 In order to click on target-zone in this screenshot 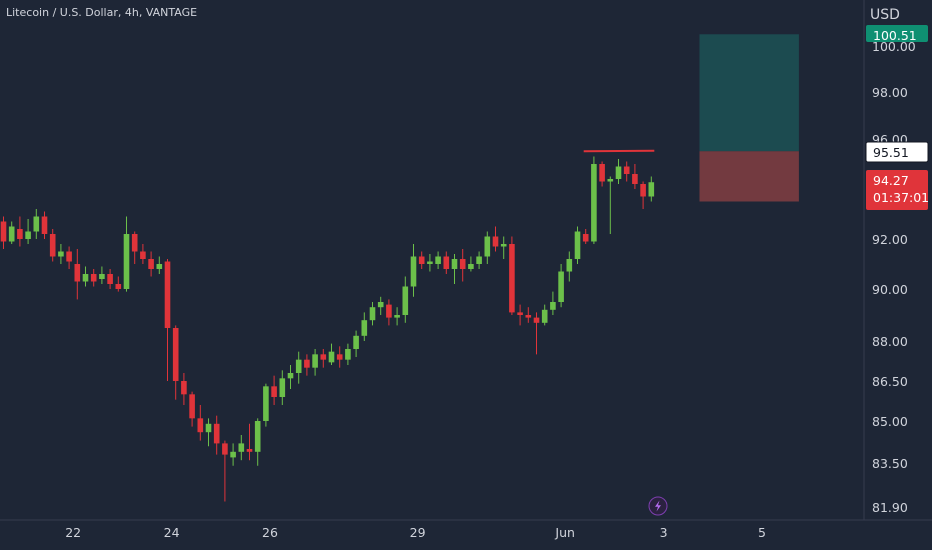, I will do `click(749, 93)`.